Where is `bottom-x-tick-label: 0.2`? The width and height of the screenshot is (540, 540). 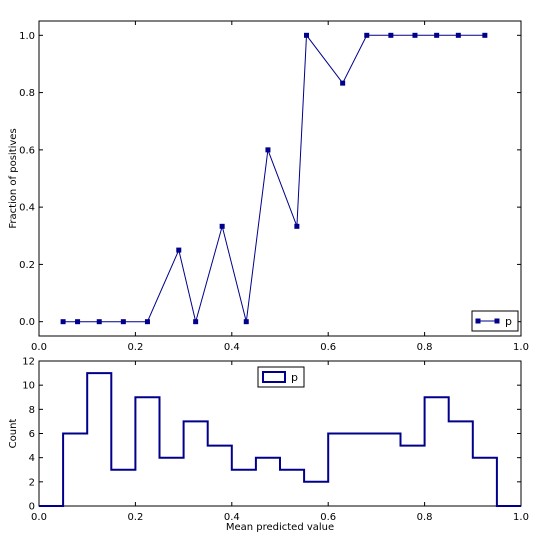
bottom-x-tick-label: 0.2 is located at coordinates (135, 517).